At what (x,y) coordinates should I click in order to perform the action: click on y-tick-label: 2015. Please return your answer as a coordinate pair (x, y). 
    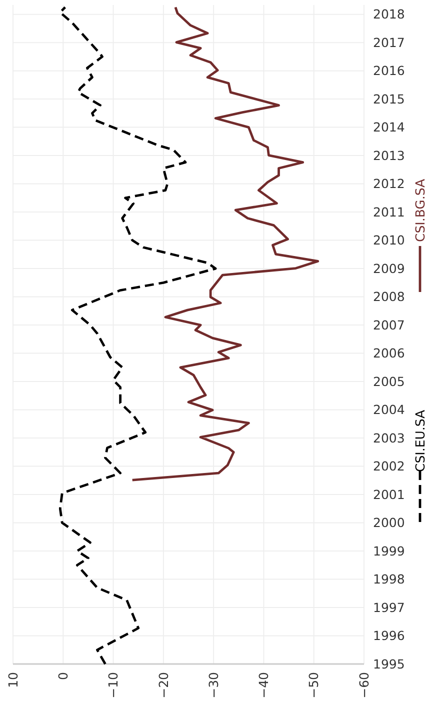
    Looking at the image, I should click on (389, 98).